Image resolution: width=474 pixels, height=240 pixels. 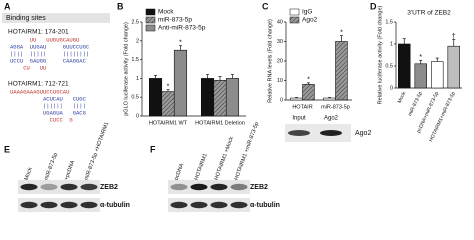 What do you see at coordinates (220, 123) in the screenshot?
I see `x-tick-label: HOTAIRM1 Deletion` at bounding box center [220, 123].